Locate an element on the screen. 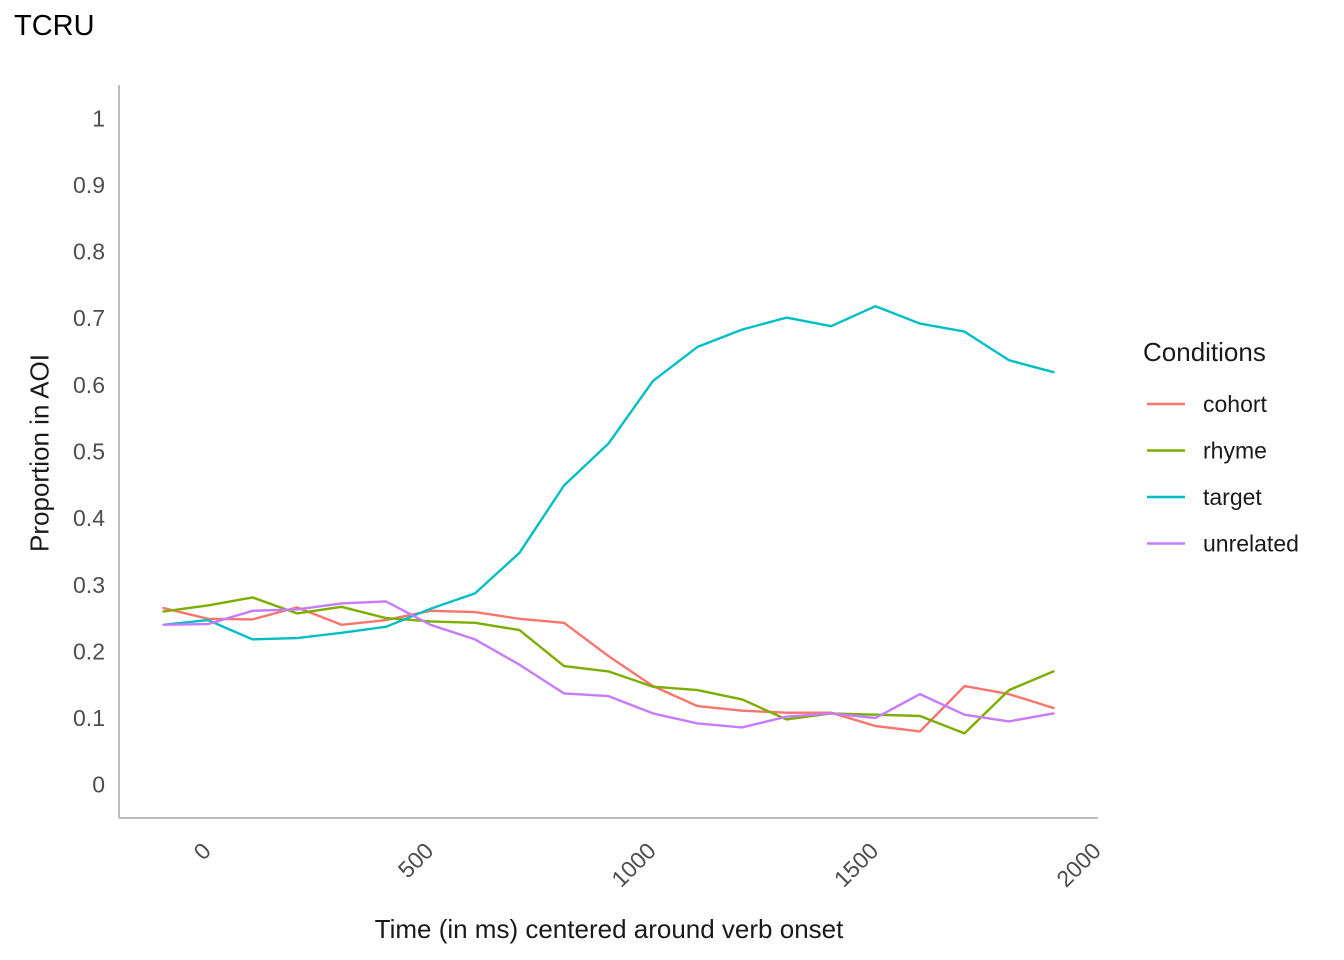  legend-label-target: target is located at coordinates (1232, 497).